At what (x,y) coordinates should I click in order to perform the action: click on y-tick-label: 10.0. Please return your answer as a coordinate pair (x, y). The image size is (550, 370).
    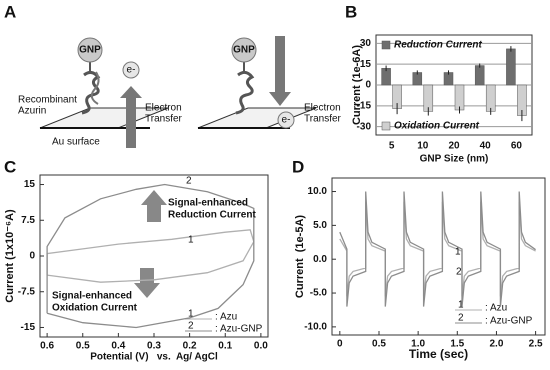
    Looking at the image, I should click on (318, 191).